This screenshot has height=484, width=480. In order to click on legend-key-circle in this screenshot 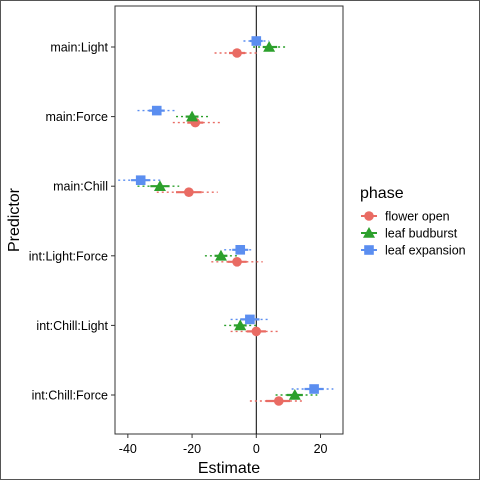, I will do `click(369, 216)`.